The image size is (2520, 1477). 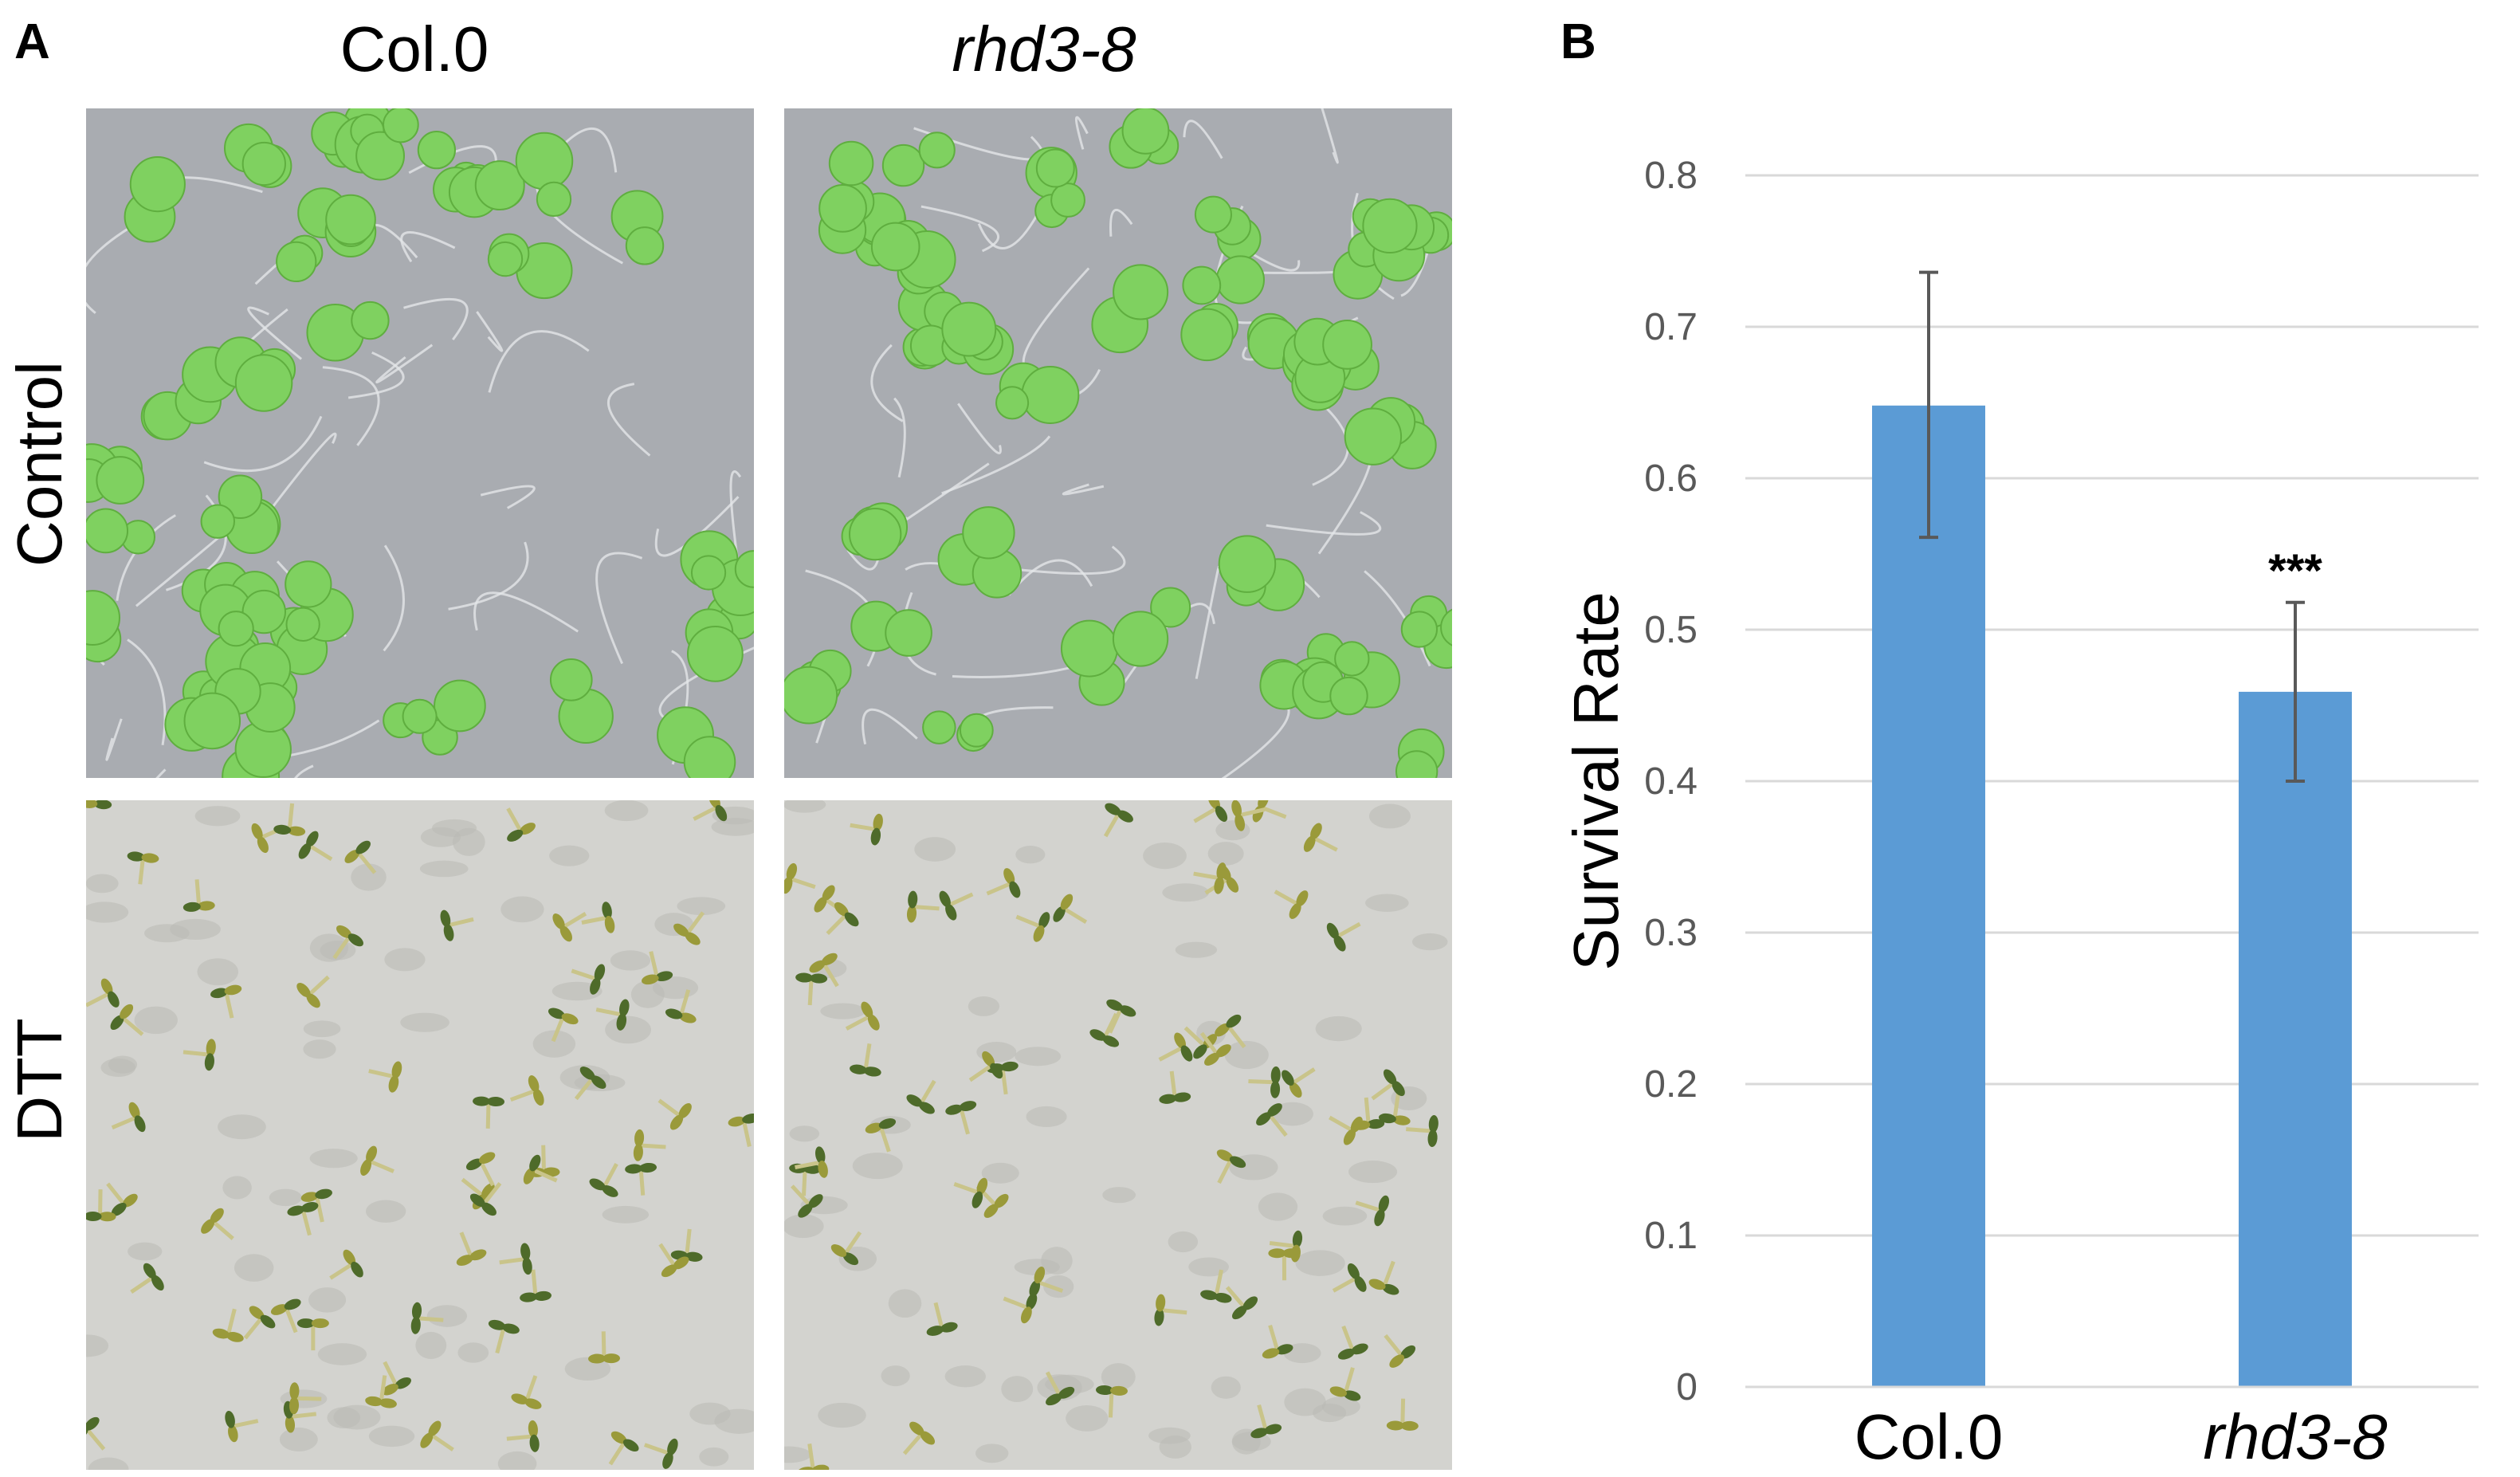 What do you see at coordinates (39, 464) in the screenshot?
I see `row-label-control: Control` at bounding box center [39, 464].